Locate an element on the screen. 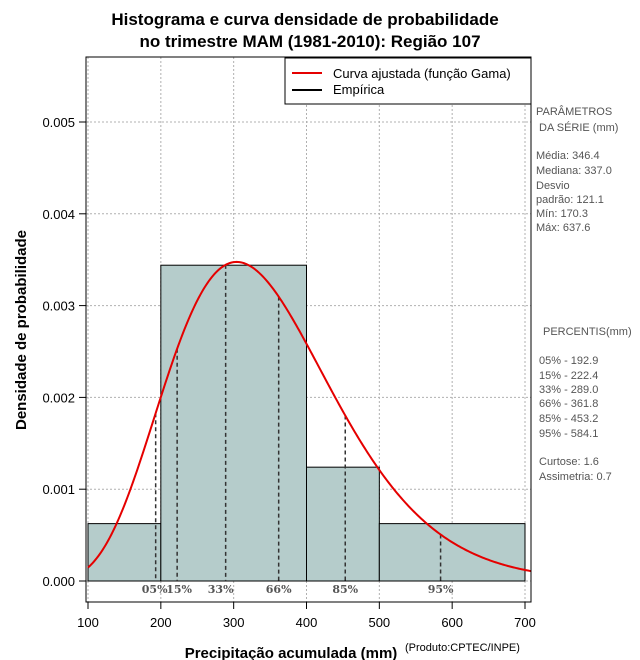 The image size is (640, 660). legend-label-curve: Curva ajustada (função Gama) is located at coordinates (422, 73).